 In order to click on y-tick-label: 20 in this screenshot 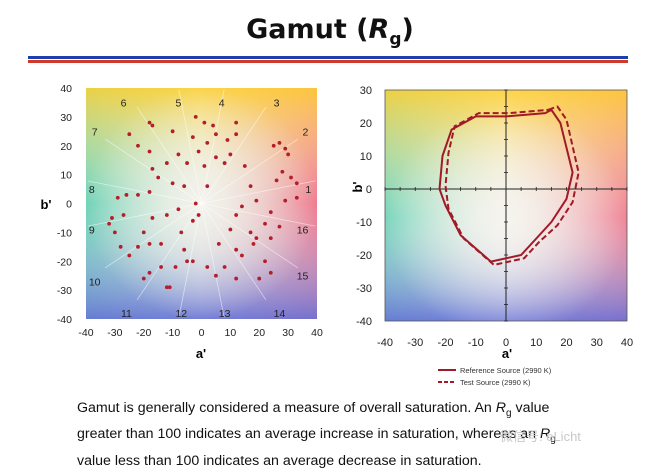, I will do `click(66, 147)`.